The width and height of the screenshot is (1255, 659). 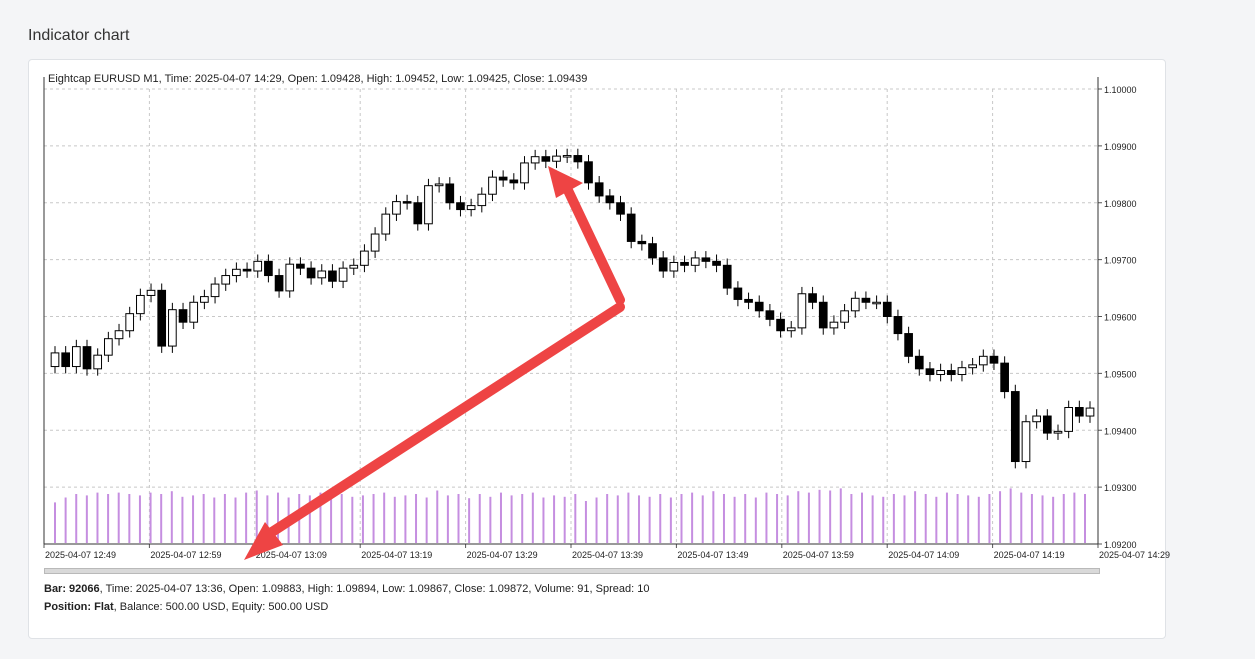 What do you see at coordinates (396, 555) in the screenshot?
I see `time-tick-label: 2025-04-07 13:19` at bounding box center [396, 555].